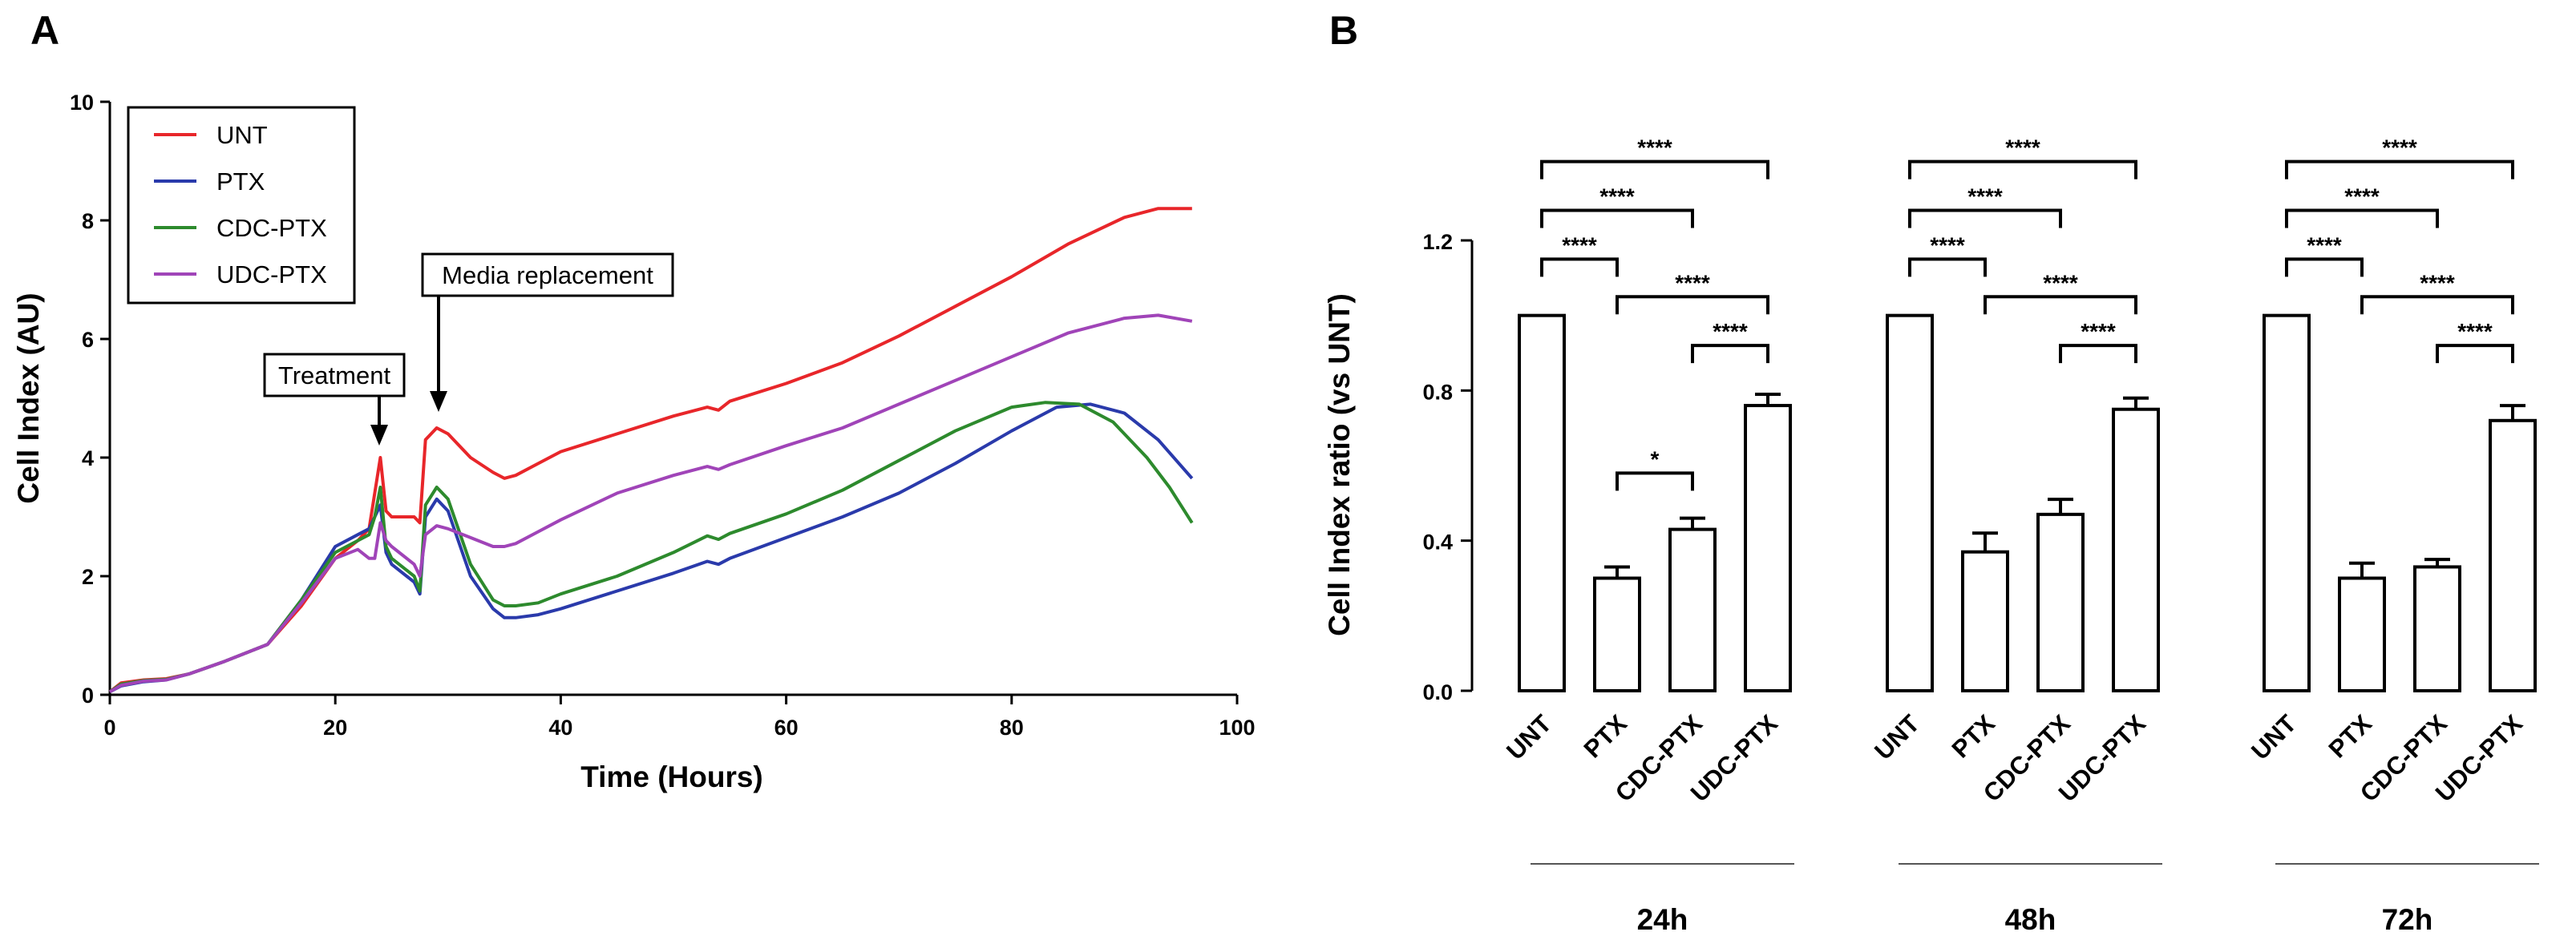  Describe the element at coordinates (671, 776) in the screenshot. I see `x-axis-title-a: Time (Hours)` at that location.